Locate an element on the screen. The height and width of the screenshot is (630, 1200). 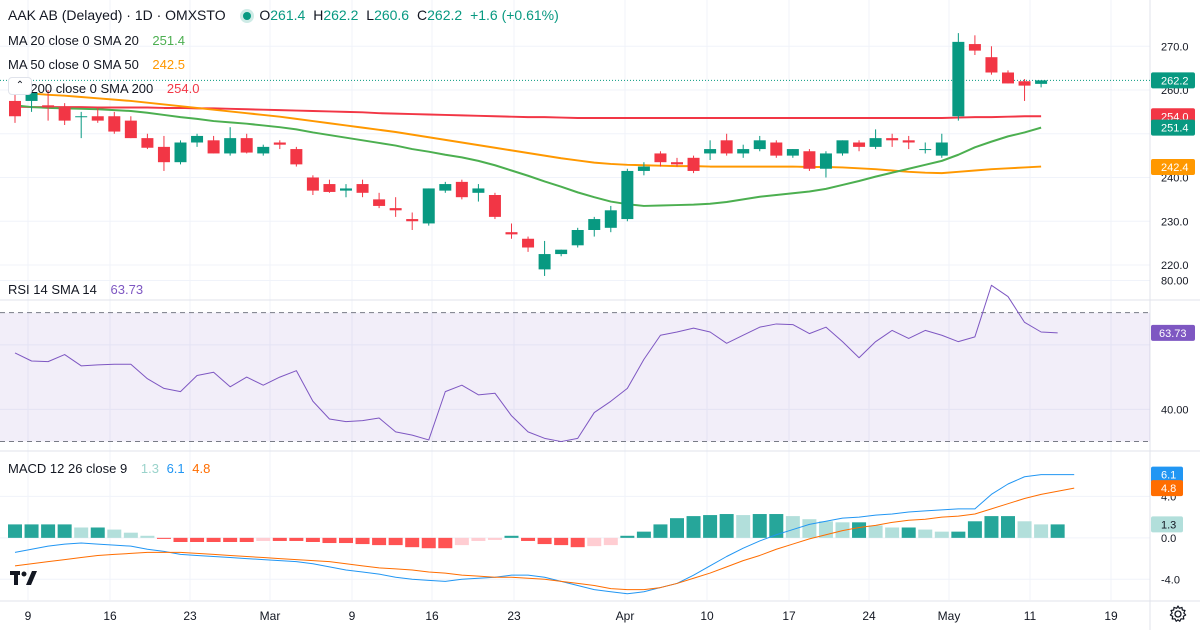
symbol-title: AAK AB (Delayed) · 1D · OMXSTO is located at coordinates (117, 15).